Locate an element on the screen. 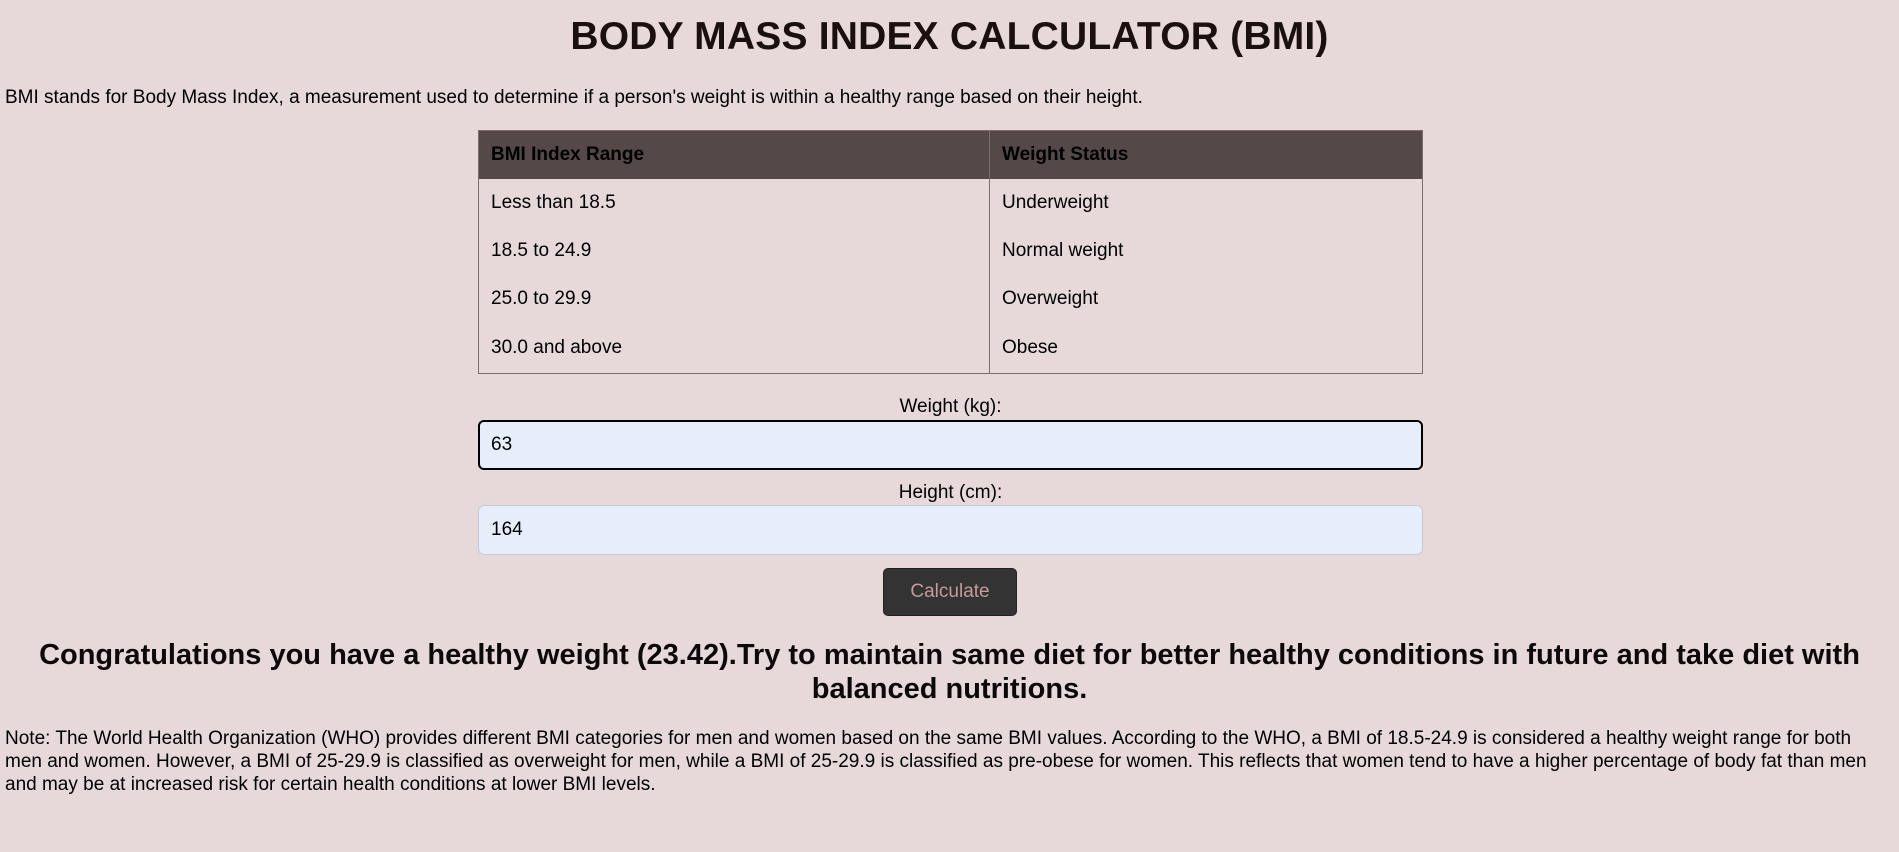 Image resolution: width=1899 pixels, height=852 pixels. table-row: 30.0 and above Obese is located at coordinates (950, 348).